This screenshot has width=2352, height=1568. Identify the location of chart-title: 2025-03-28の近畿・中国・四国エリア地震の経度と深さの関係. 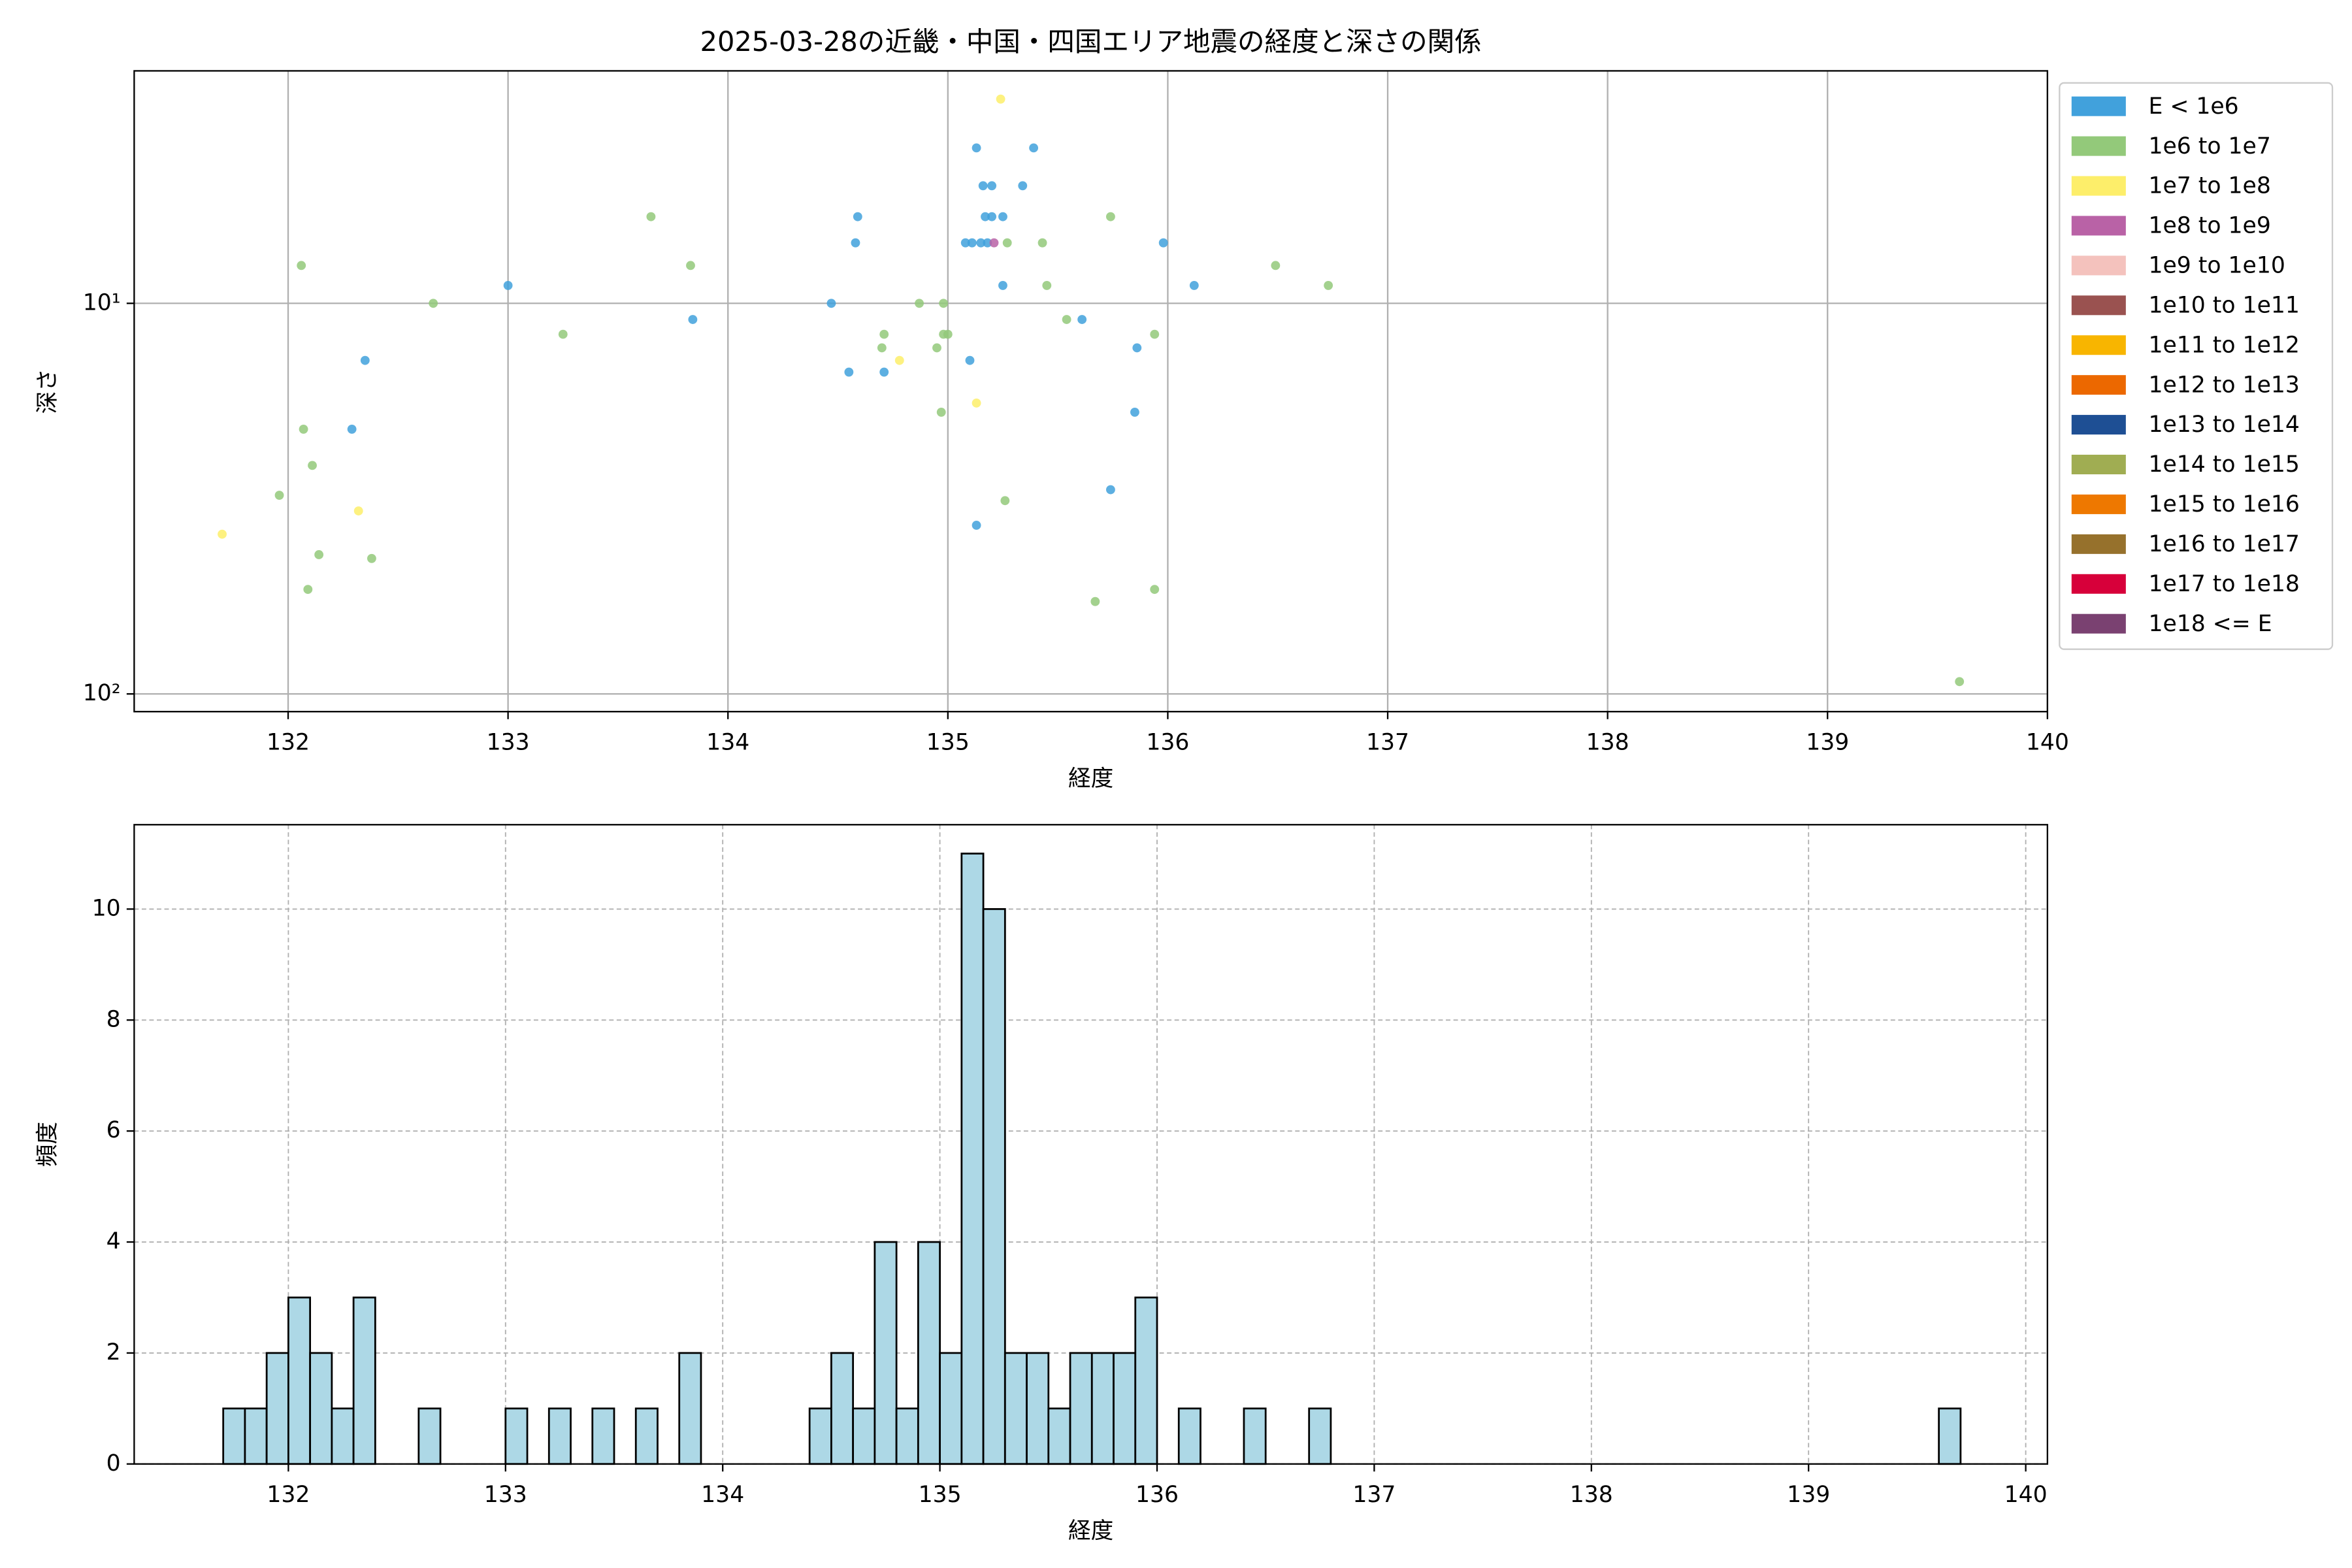
(1091, 41).